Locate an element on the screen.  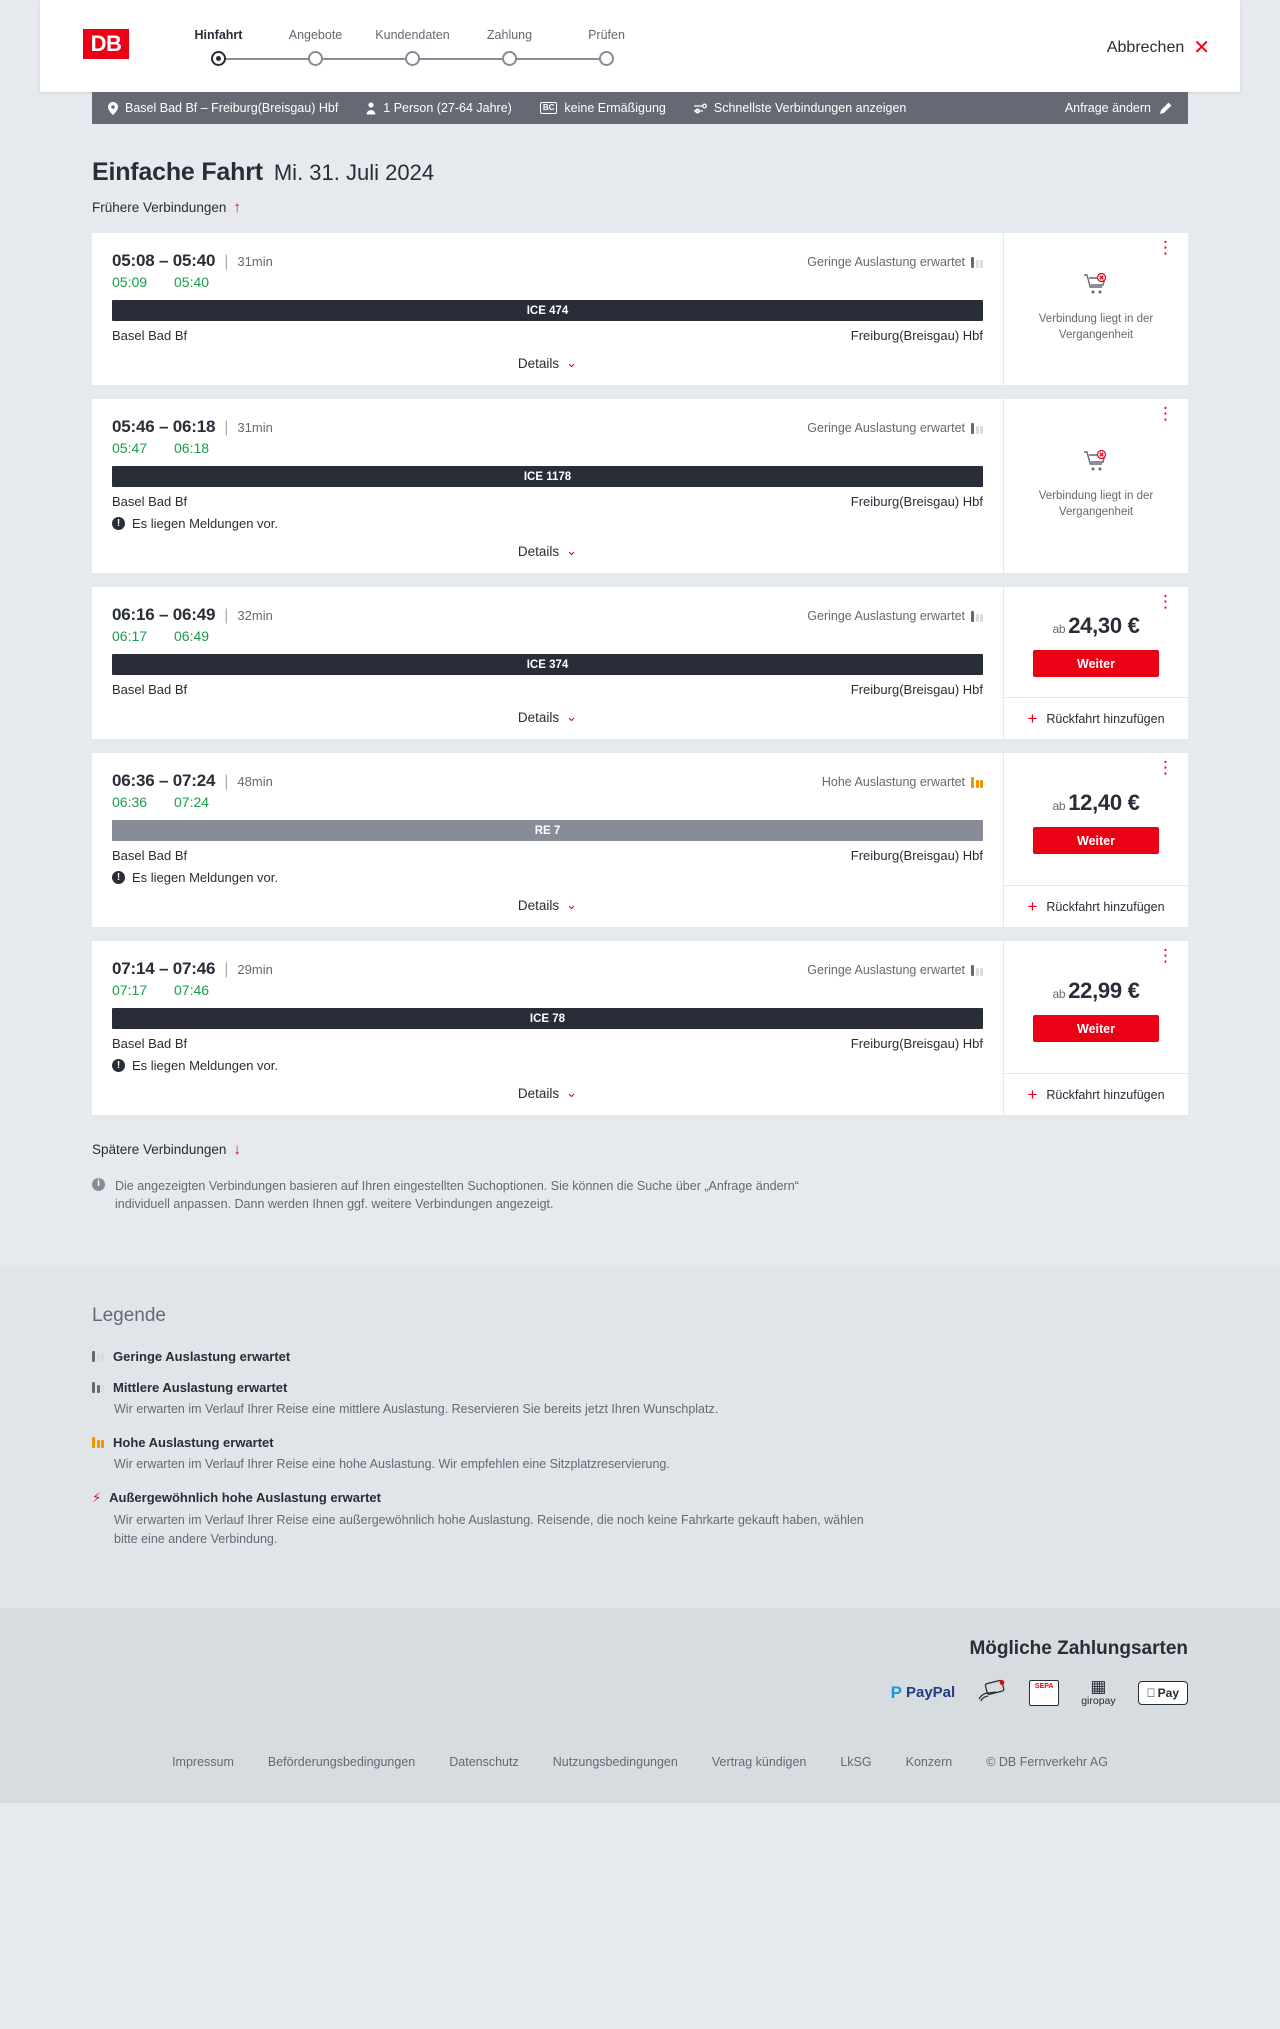
train-number-bar: ICE 374 is located at coordinates (547, 664).